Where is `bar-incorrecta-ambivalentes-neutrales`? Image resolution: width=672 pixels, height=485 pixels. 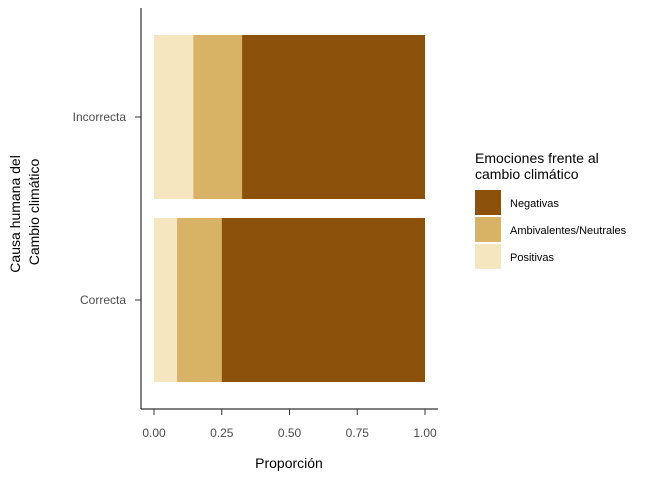
bar-incorrecta-ambivalentes-neutrales is located at coordinates (218, 117).